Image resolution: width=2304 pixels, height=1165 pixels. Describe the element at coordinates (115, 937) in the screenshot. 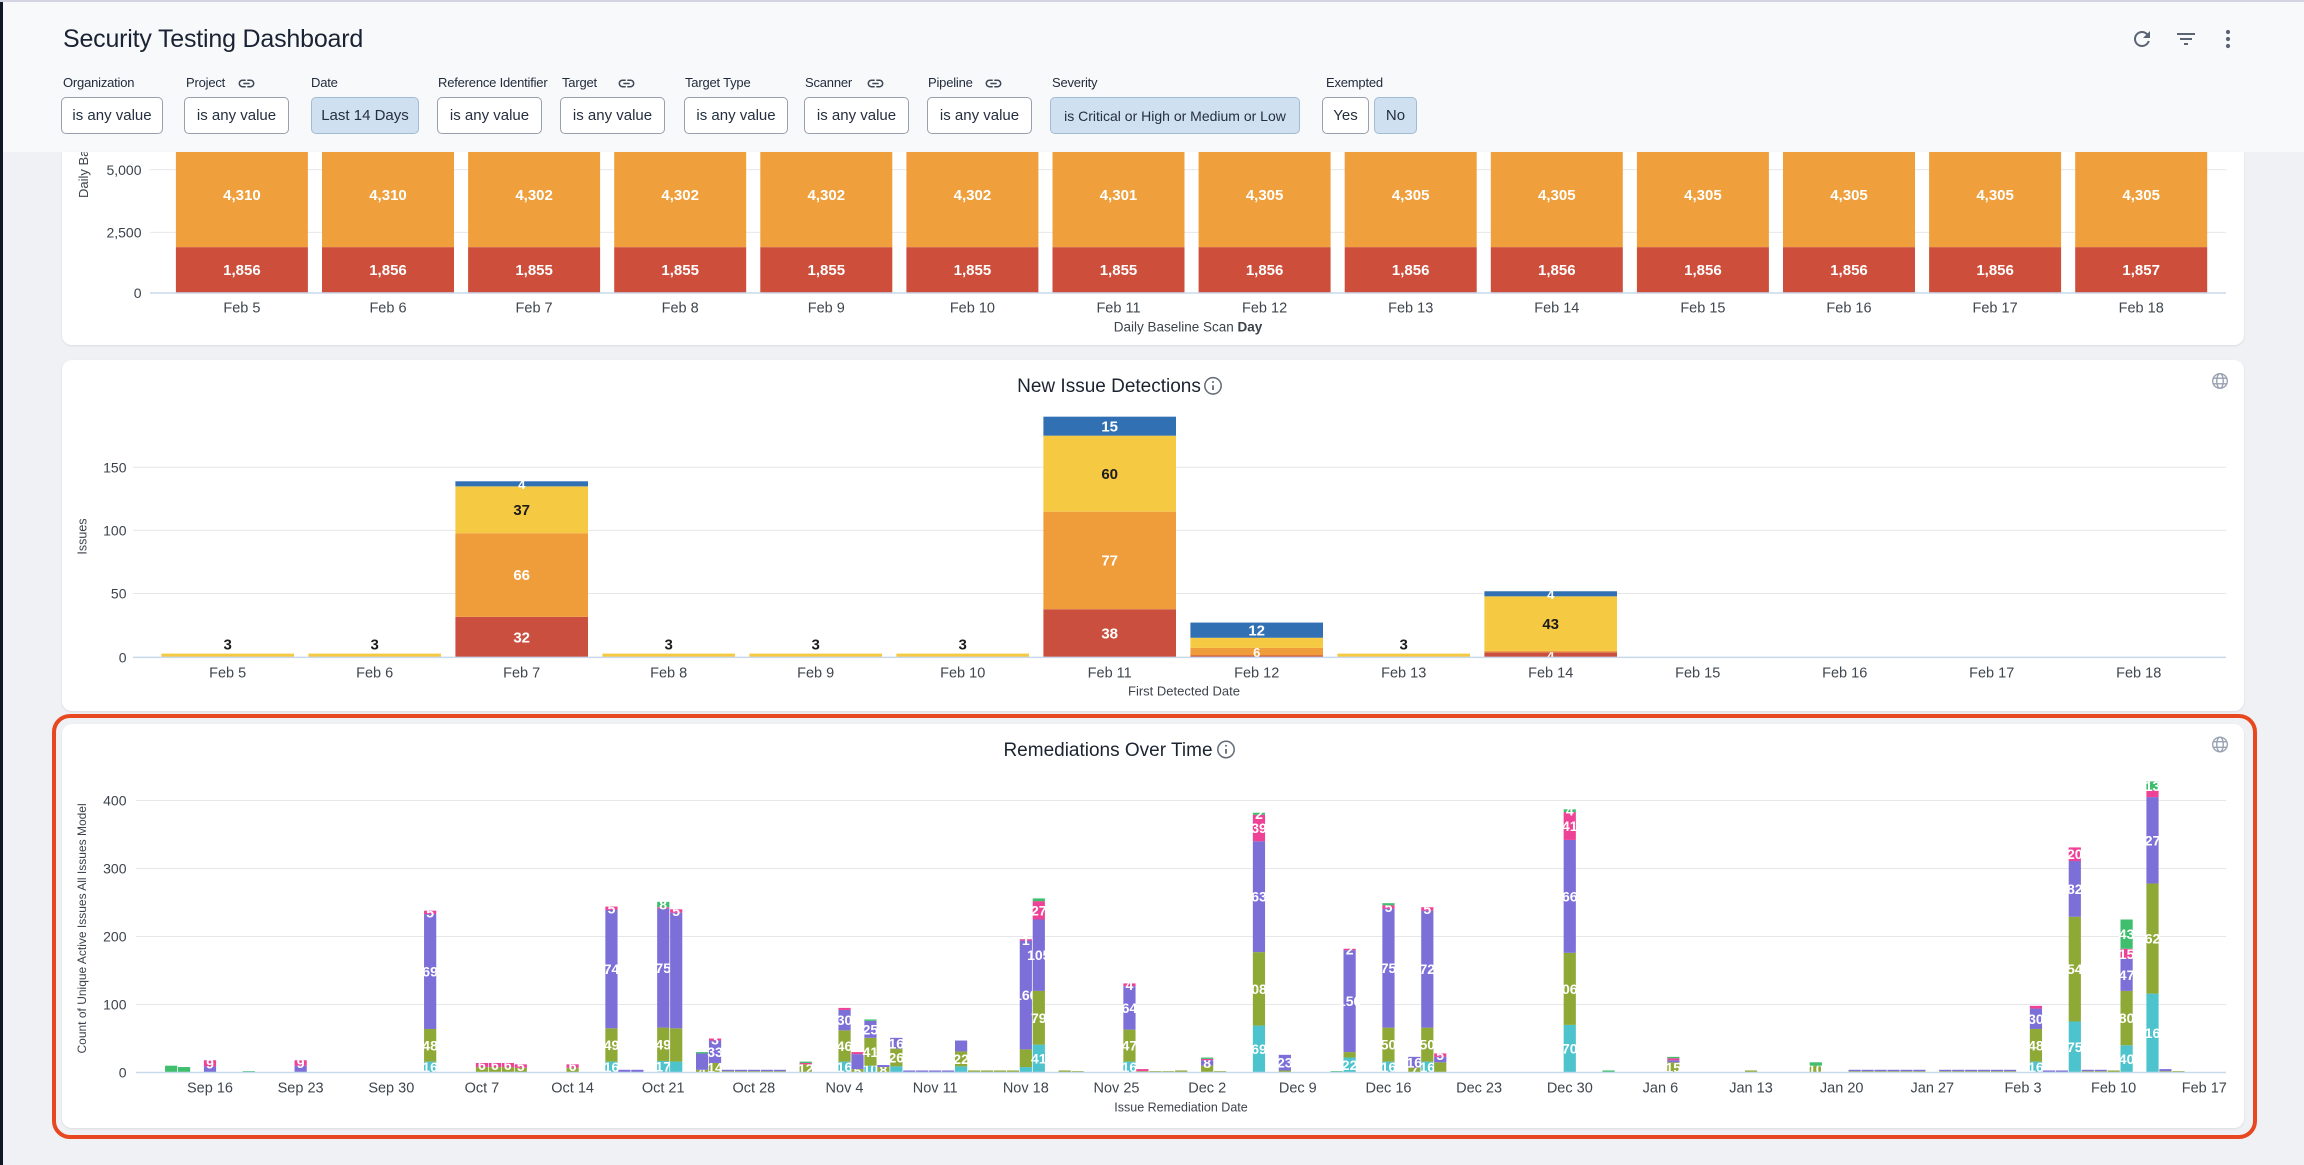

I see `svg-text: 200` at that location.